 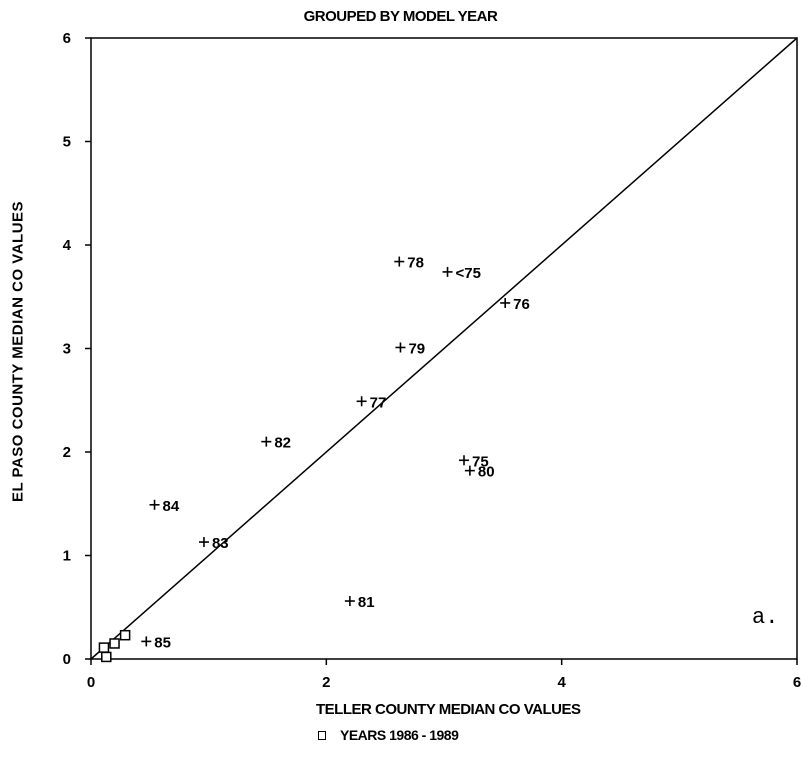 I want to click on point-label: 78, so click(x=415, y=263).